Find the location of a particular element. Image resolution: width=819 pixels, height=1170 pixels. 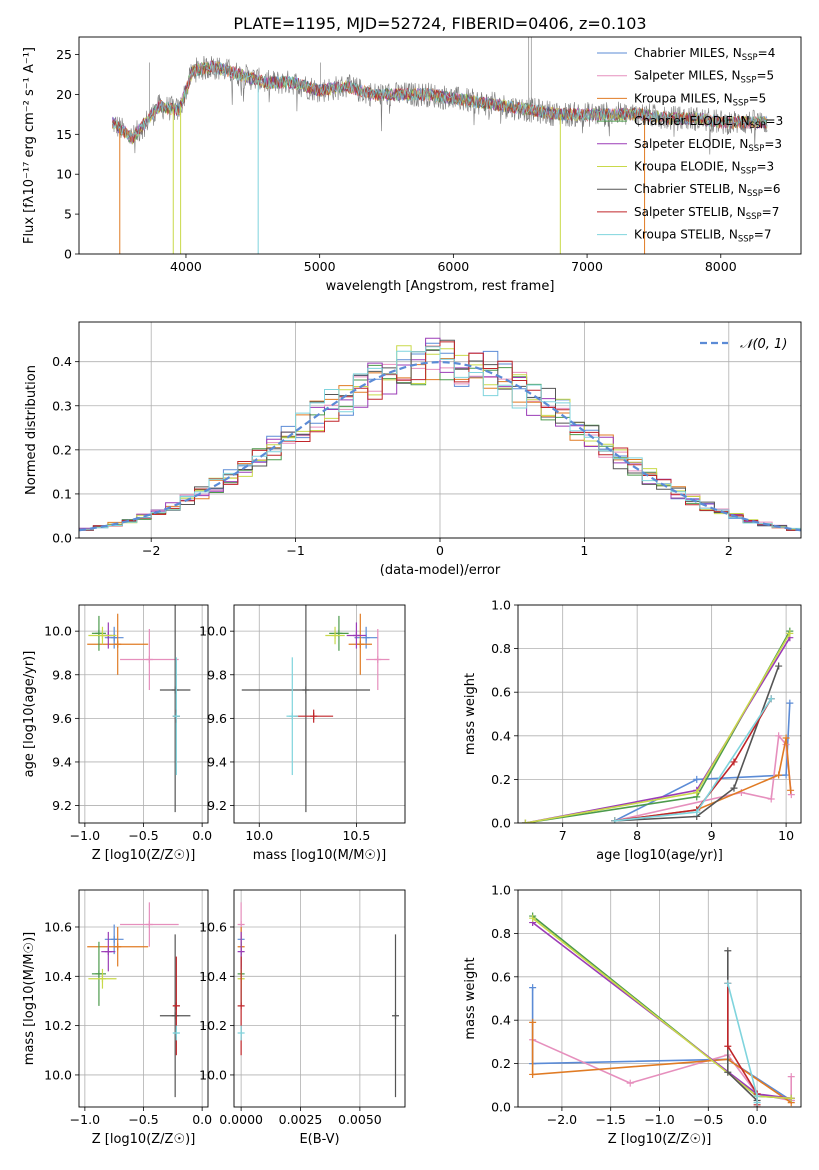

x-tick-label: 8000 is located at coordinates (721, 266).